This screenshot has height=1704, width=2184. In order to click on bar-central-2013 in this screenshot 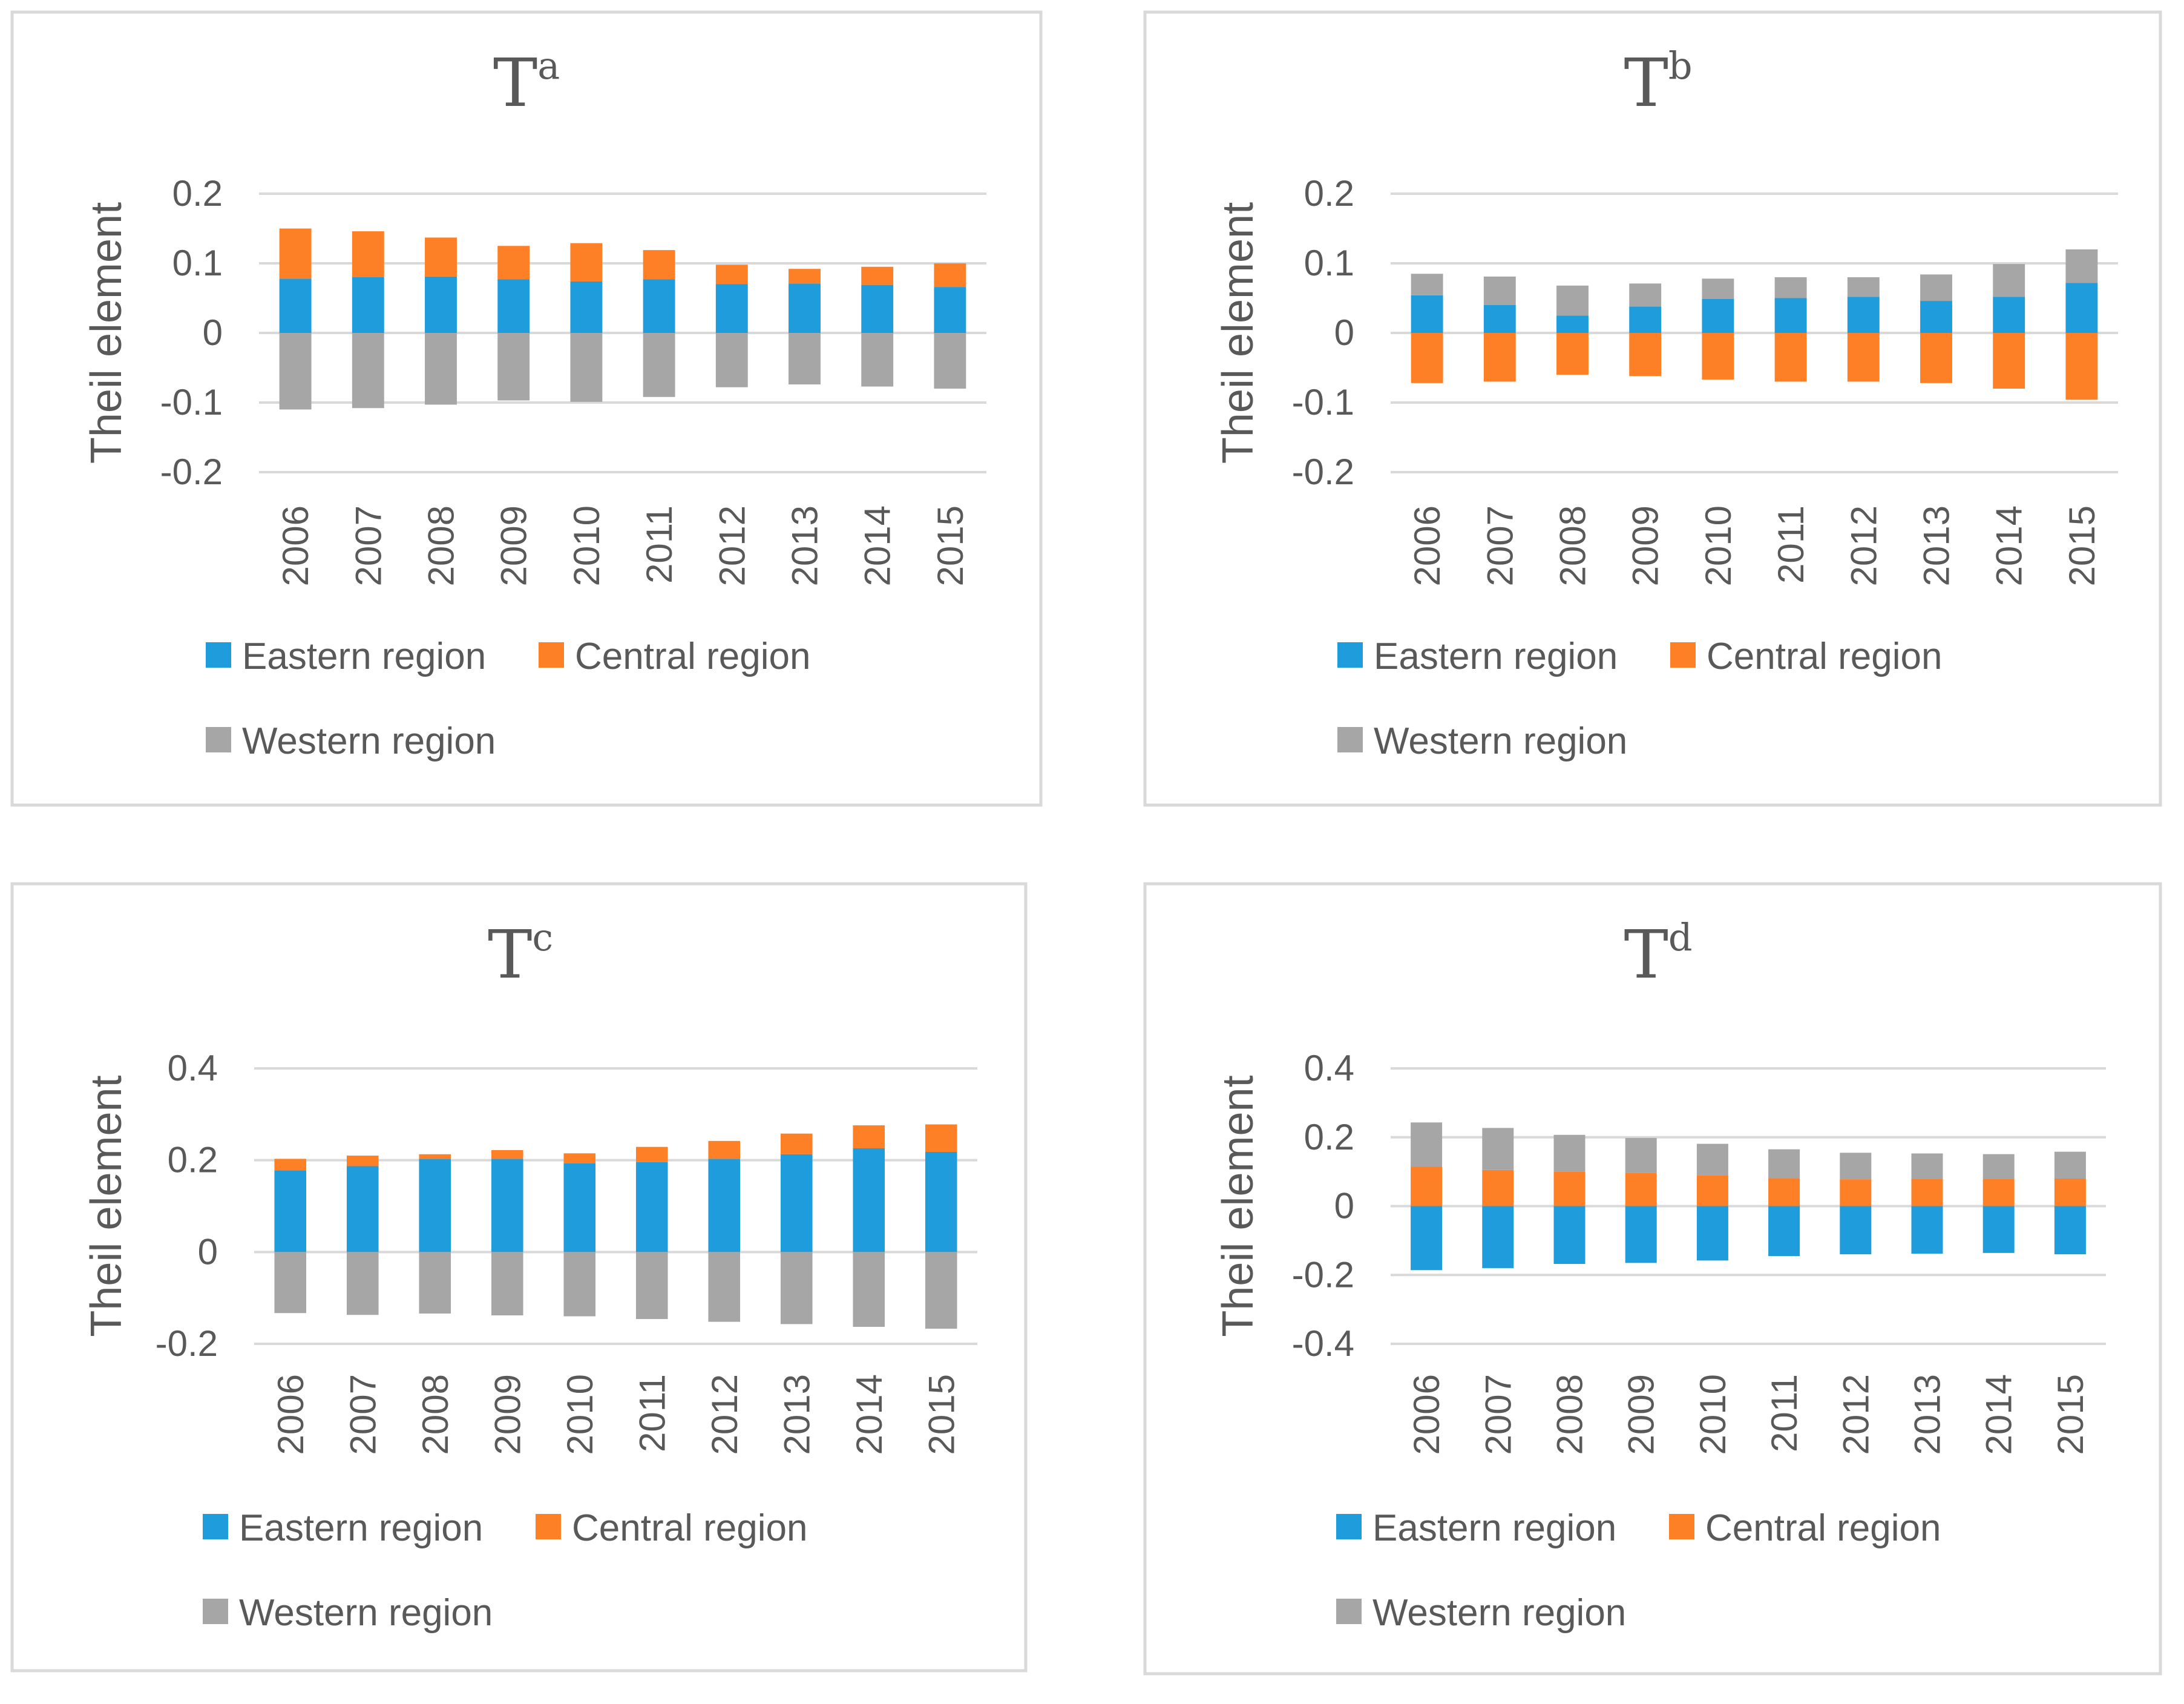, I will do `click(796, 1143)`.